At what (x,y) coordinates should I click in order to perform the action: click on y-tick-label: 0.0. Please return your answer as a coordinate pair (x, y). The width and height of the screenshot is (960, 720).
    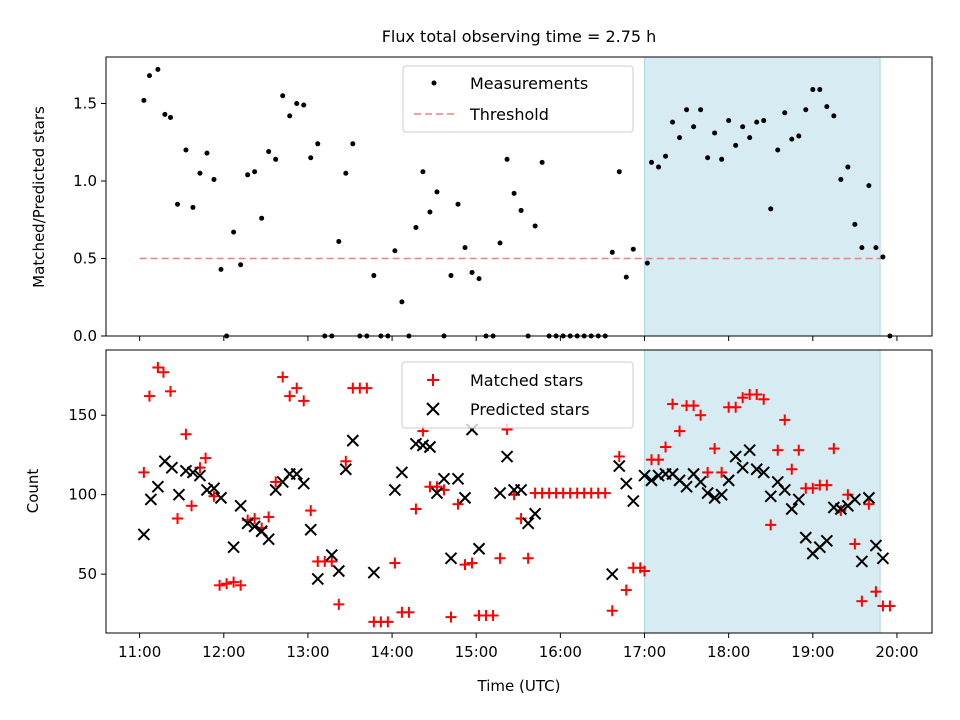
    Looking at the image, I should click on (85, 336).